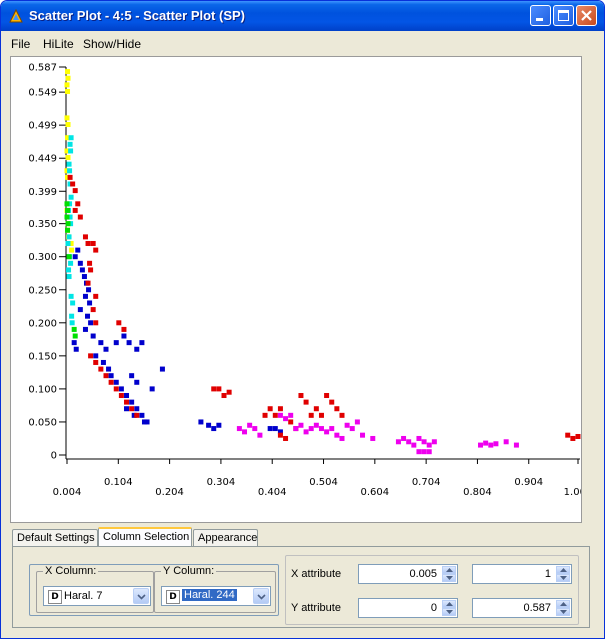 The image size is (605, 639). What do you see at coordinates (537, 608) in the screenshot?
I see `y-max-value: 0.587` at bounding box center [537, 608].